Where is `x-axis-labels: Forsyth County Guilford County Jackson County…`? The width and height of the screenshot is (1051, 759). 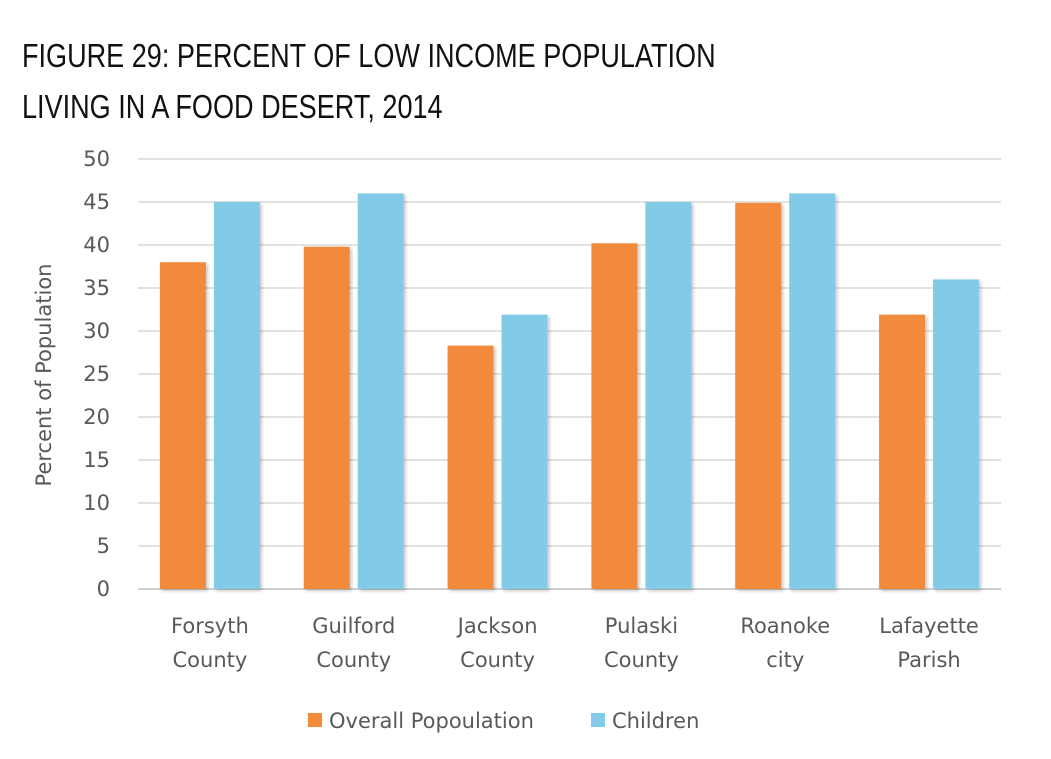 x-axis-labels: Forsyth County Guilford County Jackson County… is located at coordinates (575, 643).